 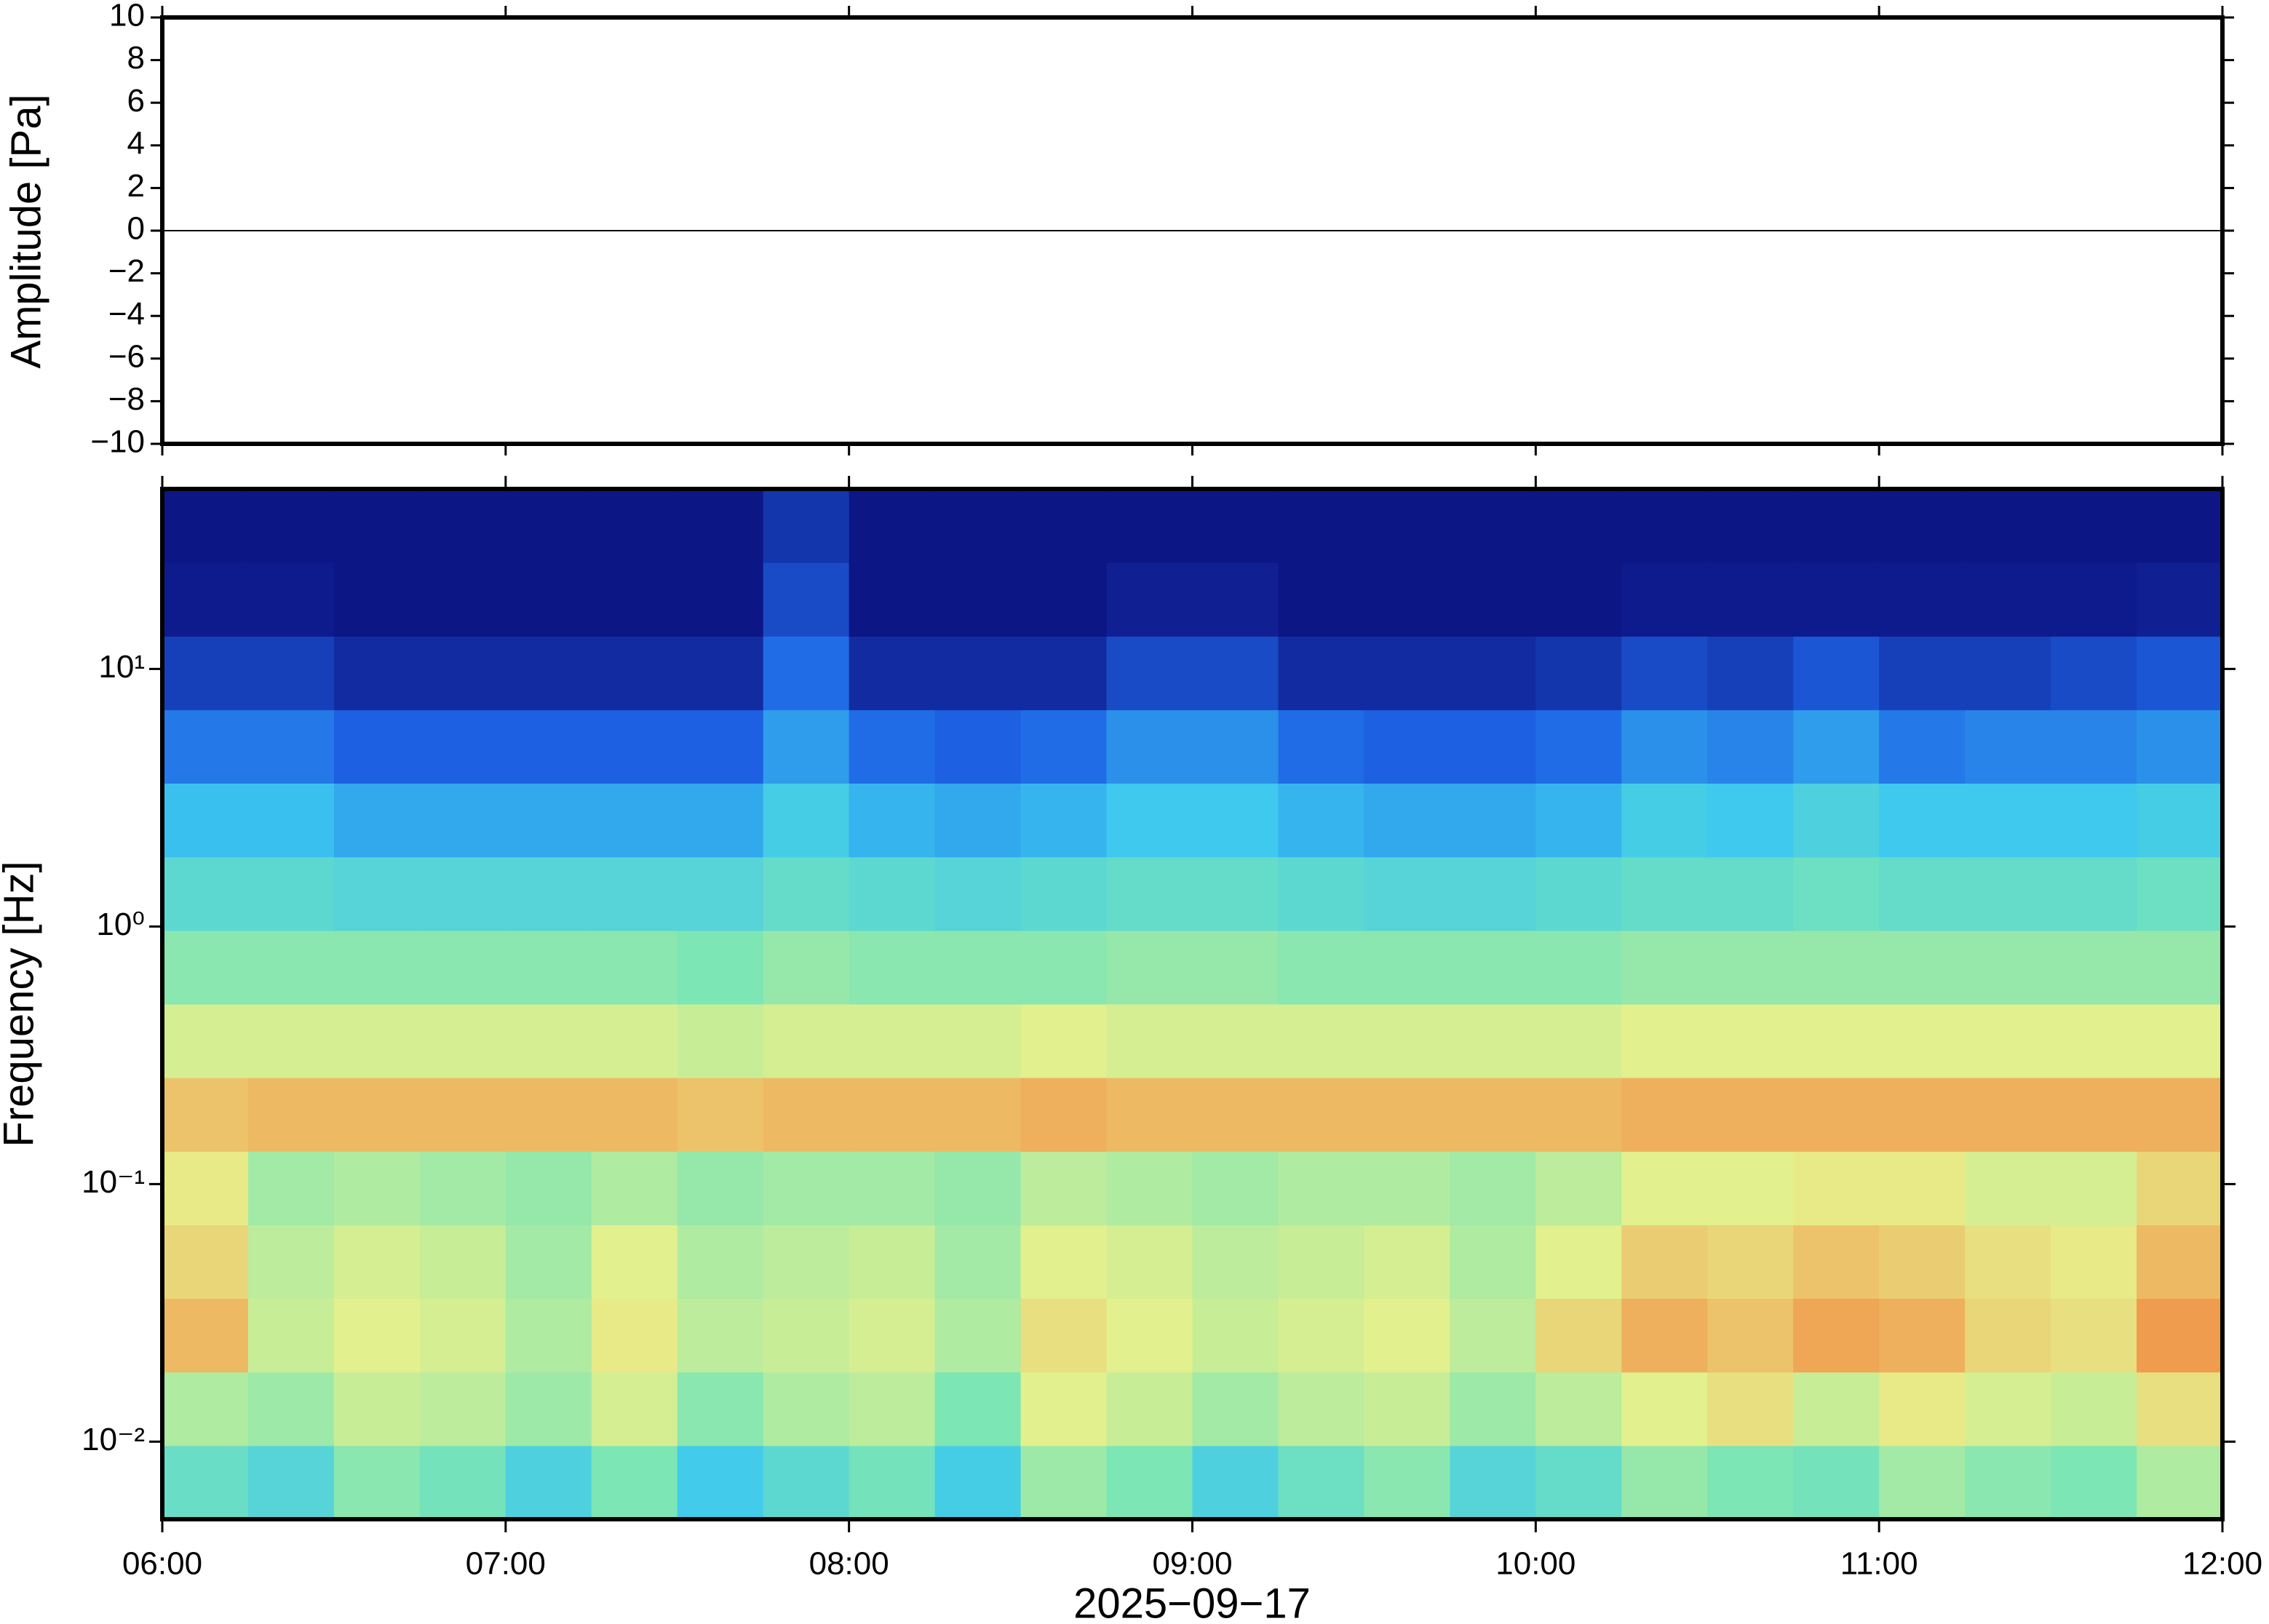 What do you see at coordinates (1535, 1564) in the screenshot?
I see `x-tick-label: 10:00` at bounding box center [1535, 1564].